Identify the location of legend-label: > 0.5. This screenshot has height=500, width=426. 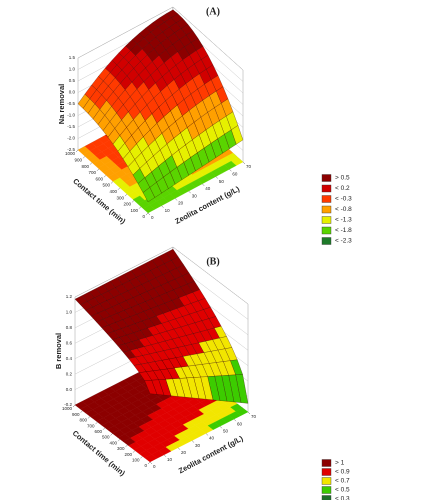
(342, 178).